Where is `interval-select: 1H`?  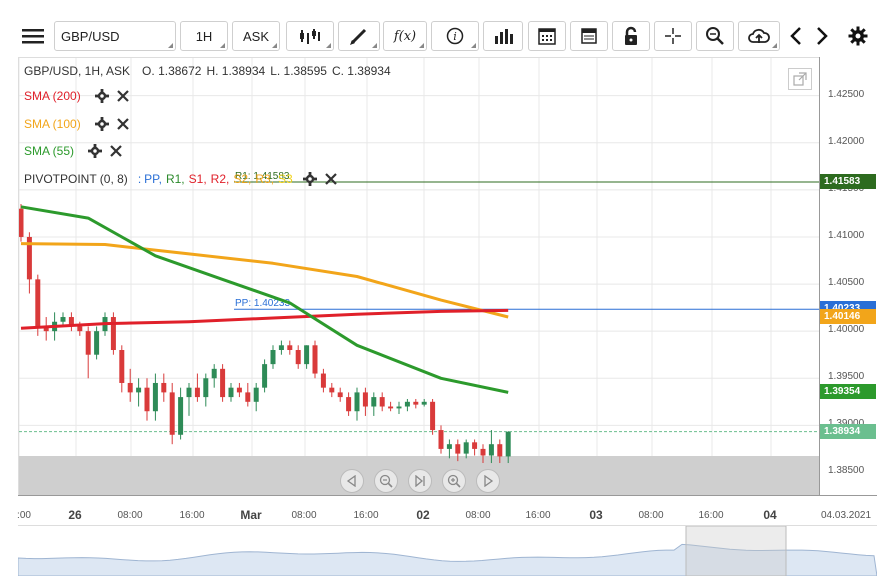
interval-select: 1H is located at coordinates (204, 36).